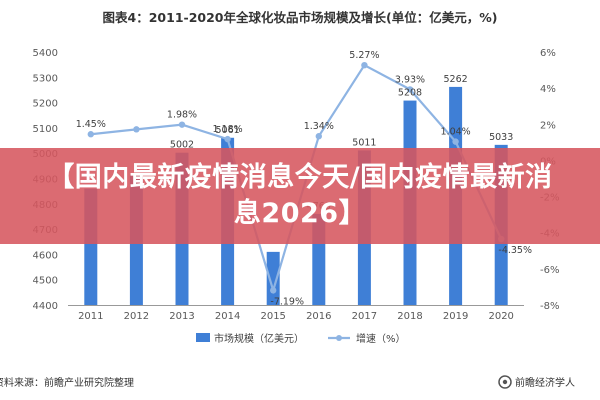  I want to click on y-left-tick-label: 5200, so click(45, 104).